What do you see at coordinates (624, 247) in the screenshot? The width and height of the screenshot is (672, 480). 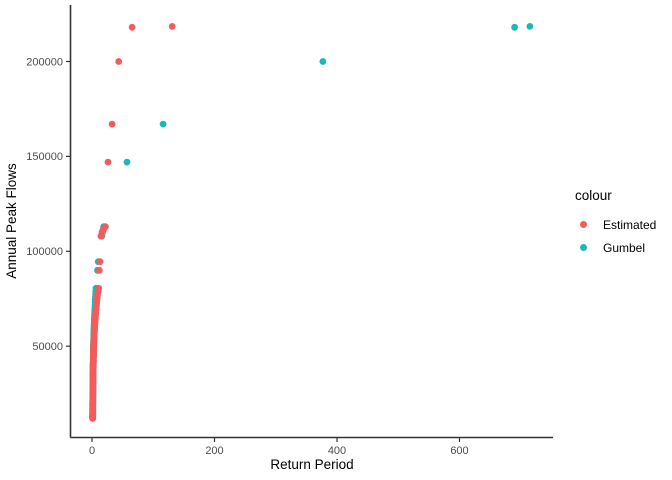 I see `legend-item-gumbel-label: Gumbel` at bounding box center [624, 247].